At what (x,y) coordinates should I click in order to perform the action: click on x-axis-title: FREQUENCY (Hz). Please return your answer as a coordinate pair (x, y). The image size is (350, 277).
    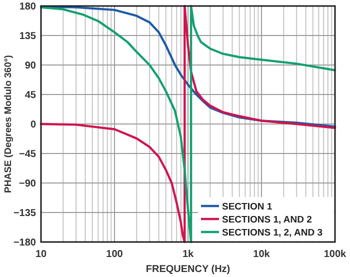
    Looking at the image, I should click on (188, 269).